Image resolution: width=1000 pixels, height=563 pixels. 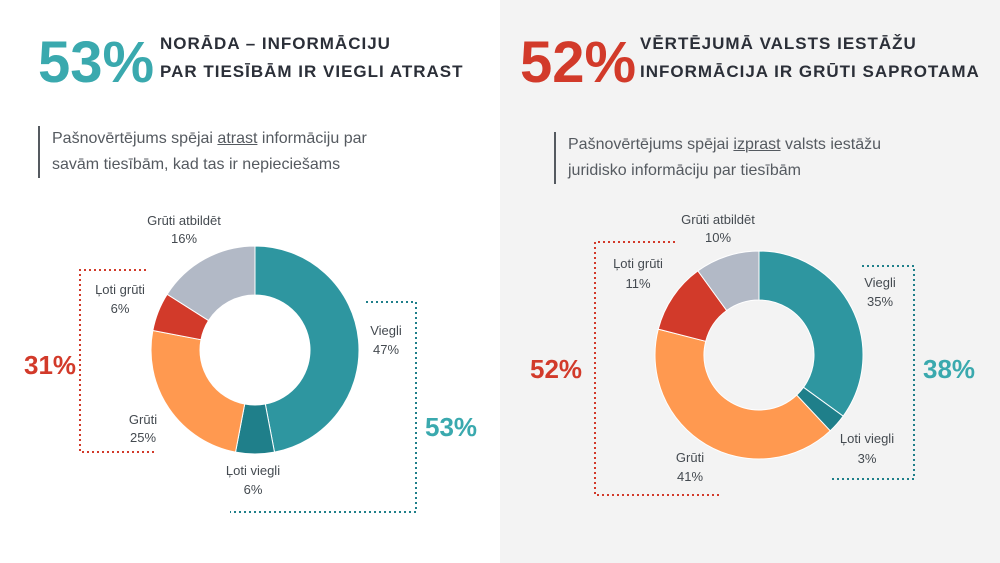 What do you see at coordinates (50, 365) in the screenshot?
I see `left-side-red-percentage: 31%` at bounding box center [50, 365].